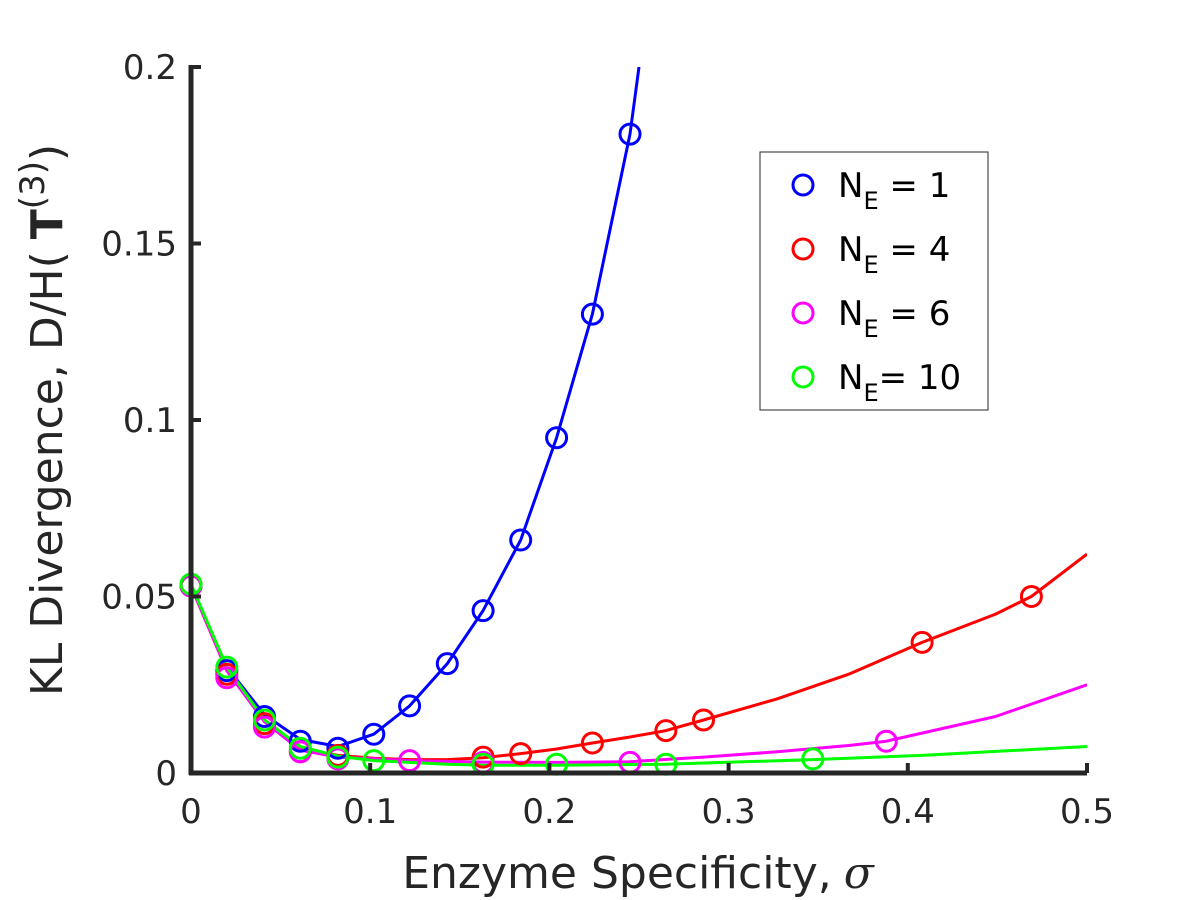 Image resolution: width=1200 pixels, height=900 pixels. What do you see at coordinates (139, 598) in the screenshot?
I see `y-tick-label: 0.05` at bounding box center [139, 598].